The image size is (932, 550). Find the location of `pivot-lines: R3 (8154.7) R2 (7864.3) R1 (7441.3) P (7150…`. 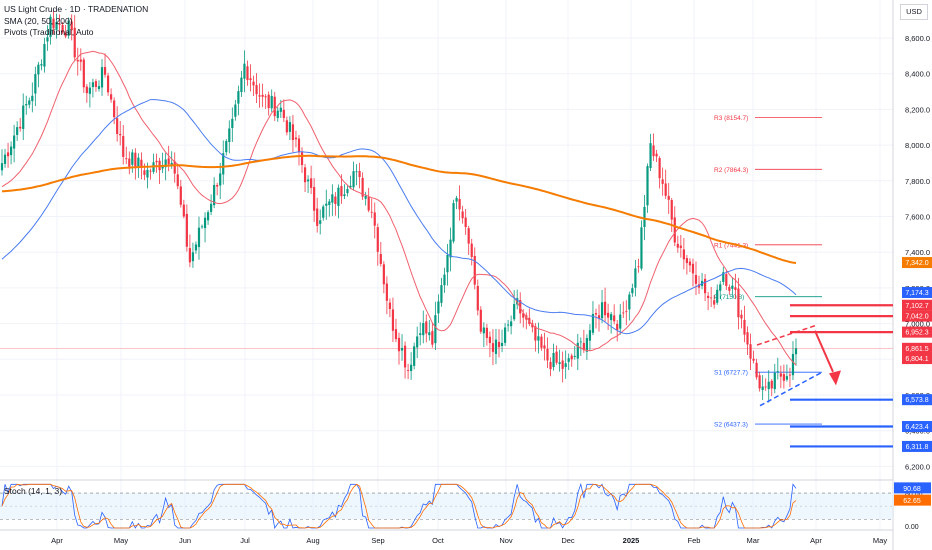

pivot-lines: R3 (8154.7) R2 (7864.3) R1 (7441.3) P (7150… is located at coordinates (768, 272).